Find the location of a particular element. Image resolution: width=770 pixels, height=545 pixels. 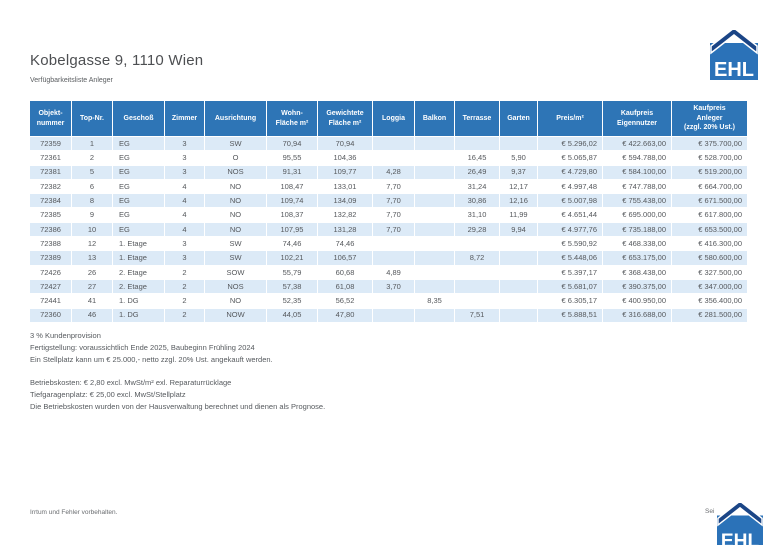

table-cell: 109,77 is located at coordinates (345, 172).